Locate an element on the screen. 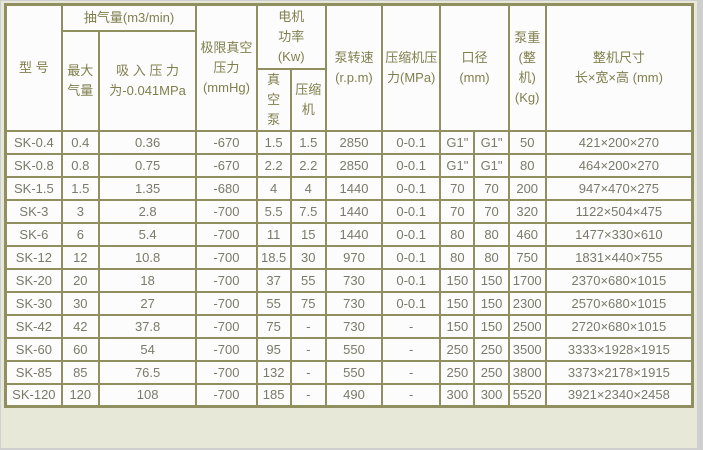 The width and height of the screenshot is (703, 450). model-cell: SK-0.8 is located at coordinates (33, 165).